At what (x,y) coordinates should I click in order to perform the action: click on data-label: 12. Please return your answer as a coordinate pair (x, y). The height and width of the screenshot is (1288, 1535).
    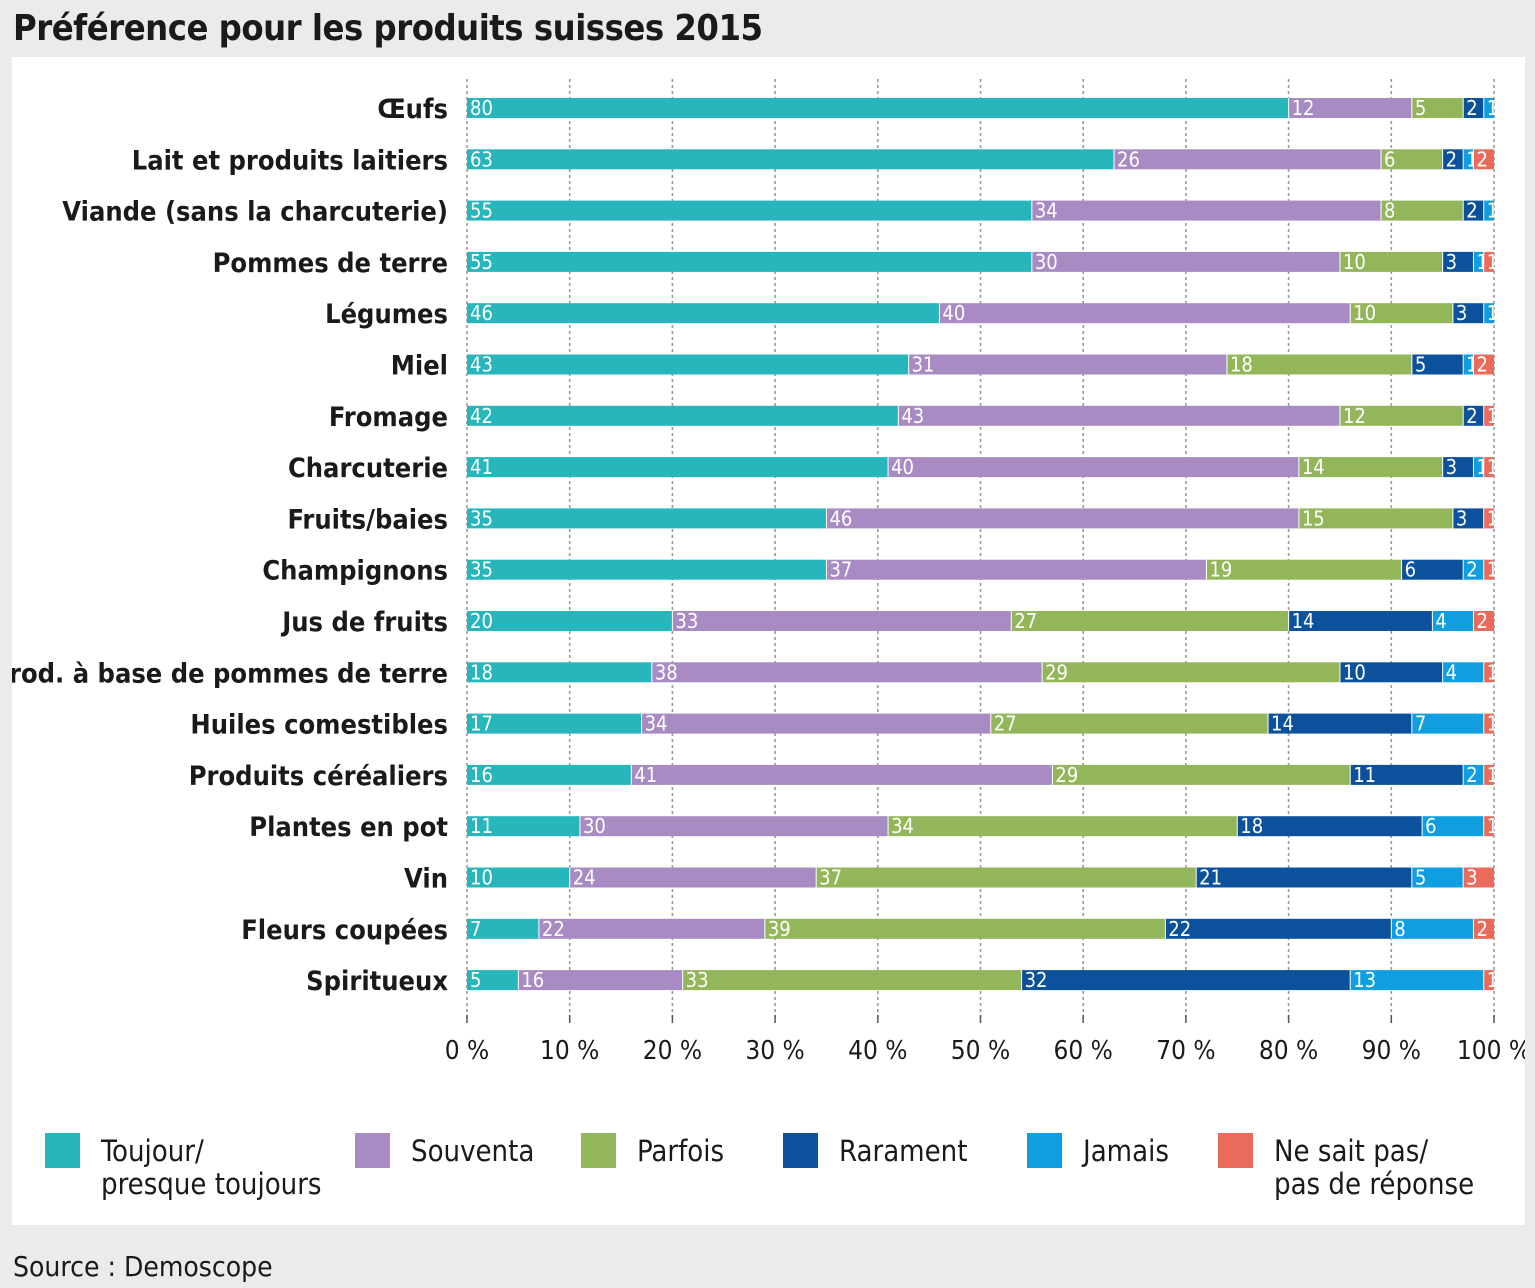
    Looking at the image, I should click on (1303, 108).